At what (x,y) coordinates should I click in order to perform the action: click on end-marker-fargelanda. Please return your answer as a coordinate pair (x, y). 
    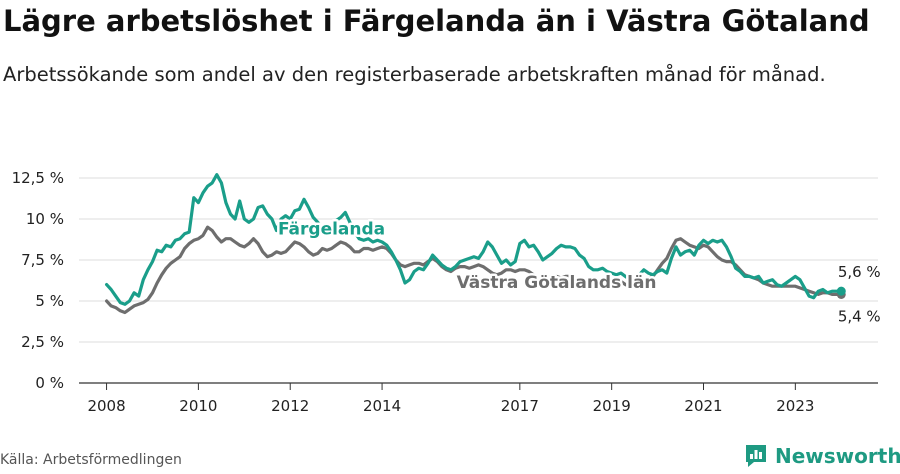
    Looking at the image, I should click on (841, 291).